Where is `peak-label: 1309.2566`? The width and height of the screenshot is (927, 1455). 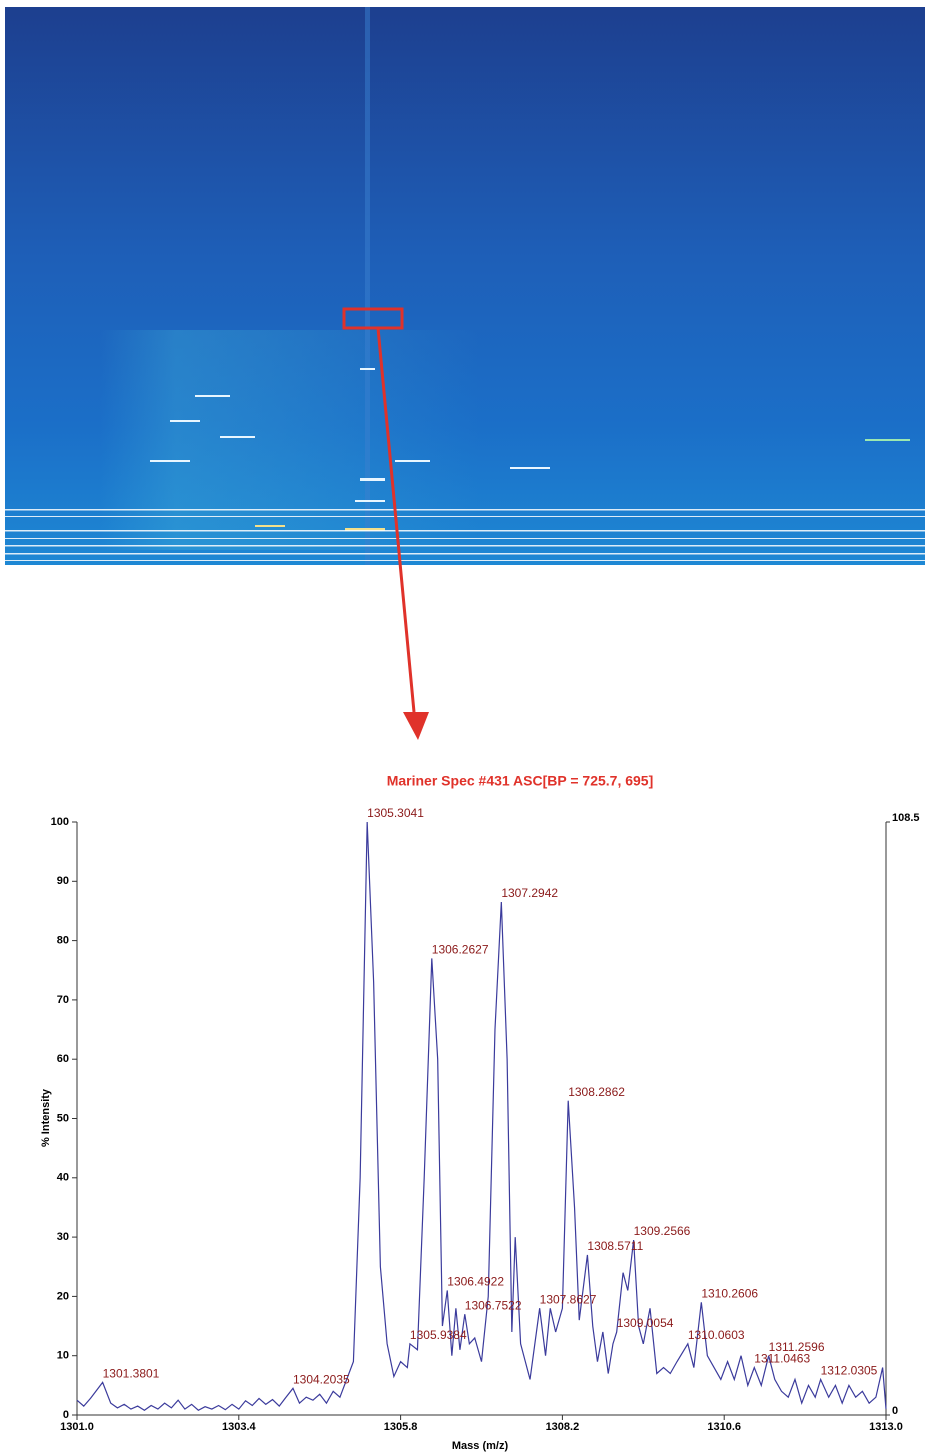
peak-label: 1309.2566 is located at coordinates (662, 1231).